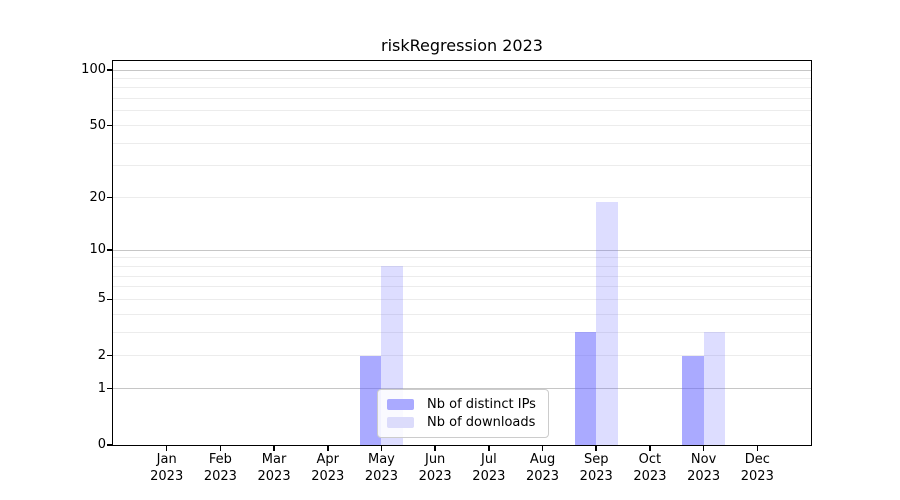 Image resolution: width=900 pixels, height=500 pixels. What do you see at coordinates (693, 400) in the screenshot?
I see `bar-distinct-ips-nov` at bounding box center [693, 400].